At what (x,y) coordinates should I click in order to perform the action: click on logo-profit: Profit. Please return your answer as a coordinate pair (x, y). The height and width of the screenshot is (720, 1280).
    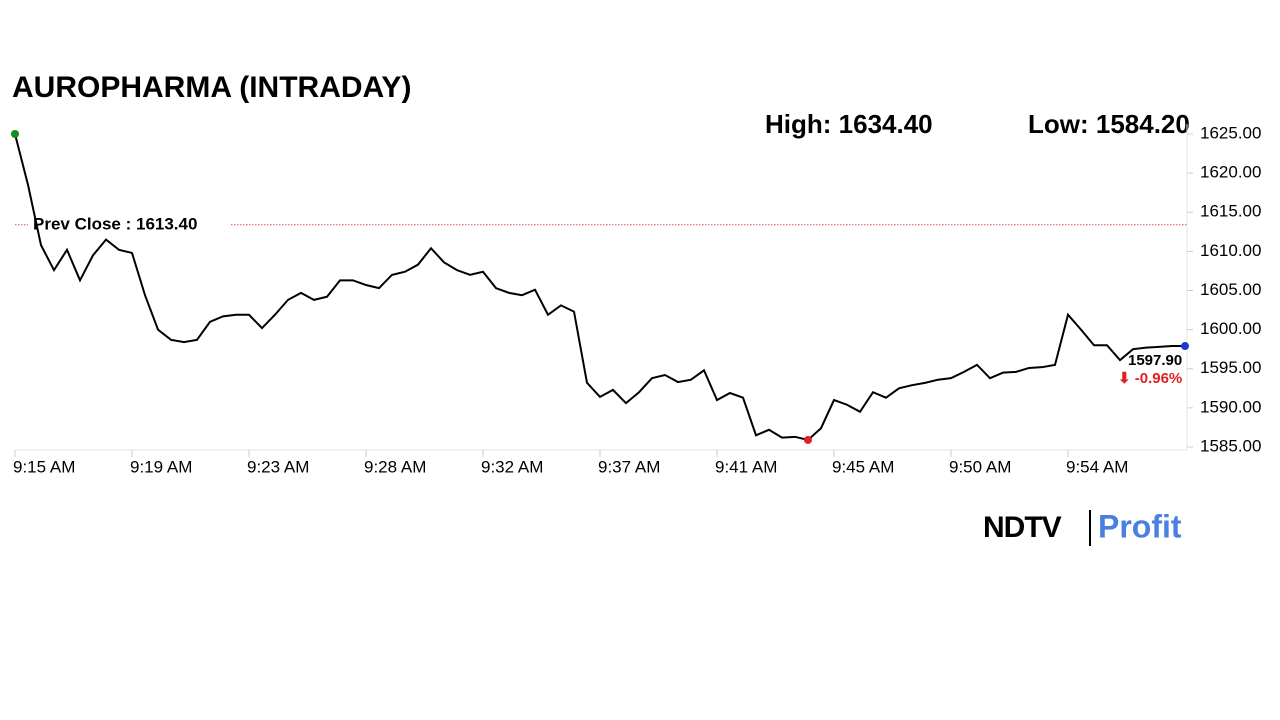
    Looking at the image, I should click on (1140, 526).